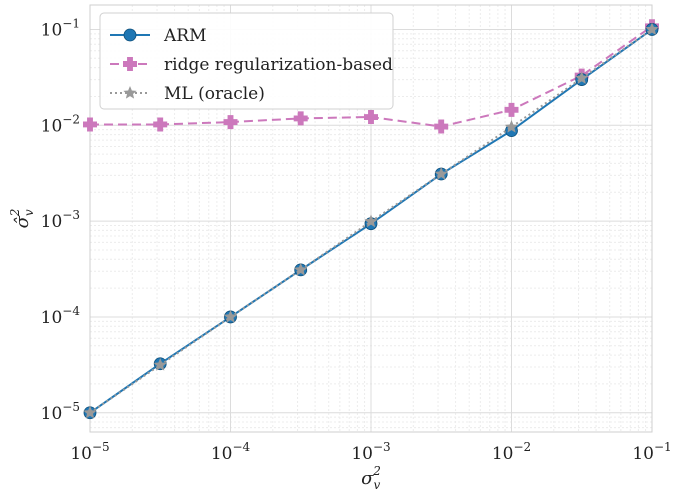  Describe the element at coordinates (22, 221) in the screenshot. I see `y-axis-label-sigma-hat: σ̂` at that location.